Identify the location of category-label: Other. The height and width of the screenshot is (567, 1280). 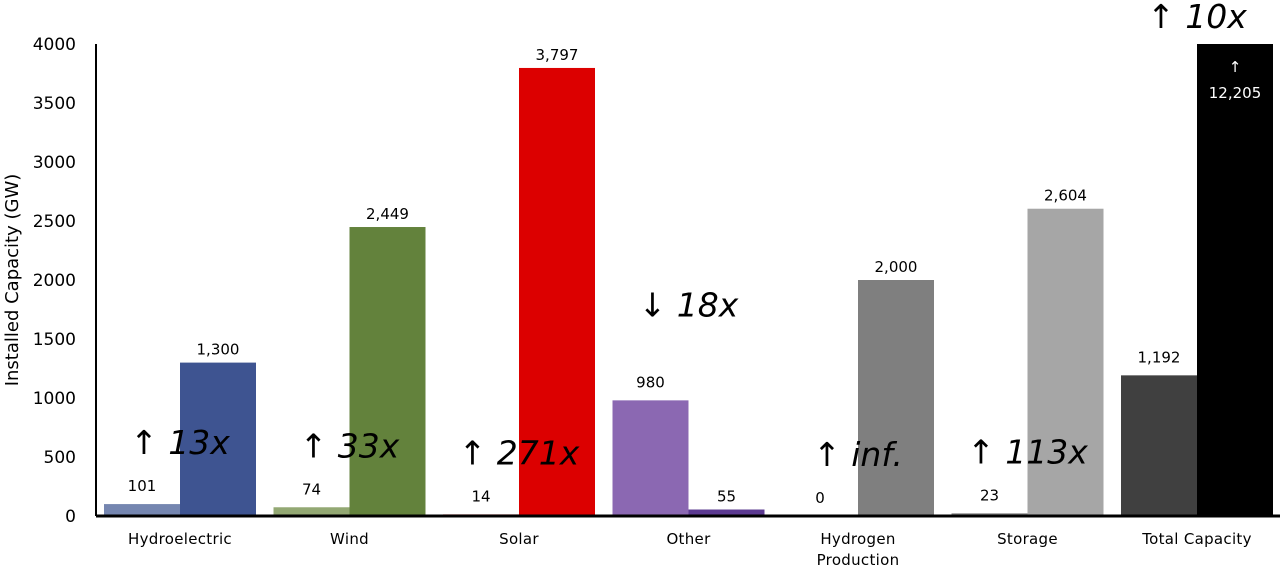
(688, 539).